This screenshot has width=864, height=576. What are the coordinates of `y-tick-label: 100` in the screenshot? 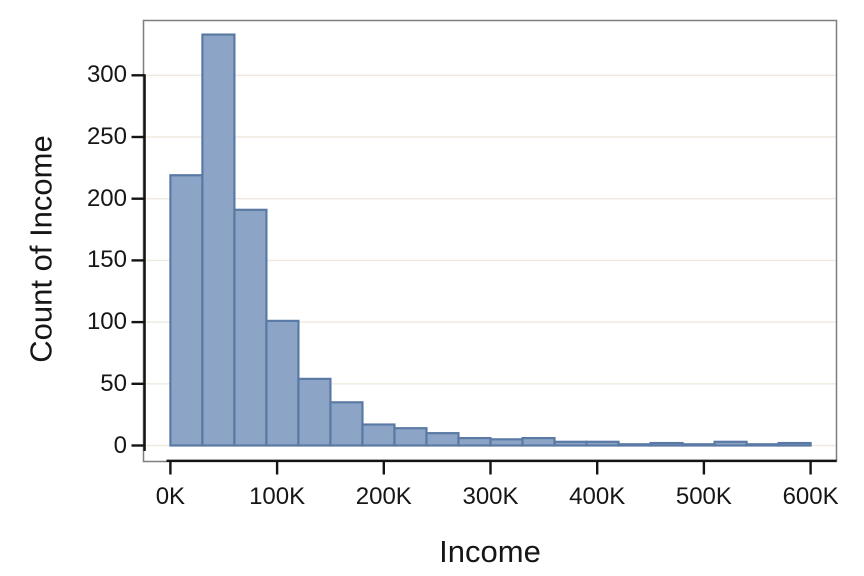 It's located at (106, 322).